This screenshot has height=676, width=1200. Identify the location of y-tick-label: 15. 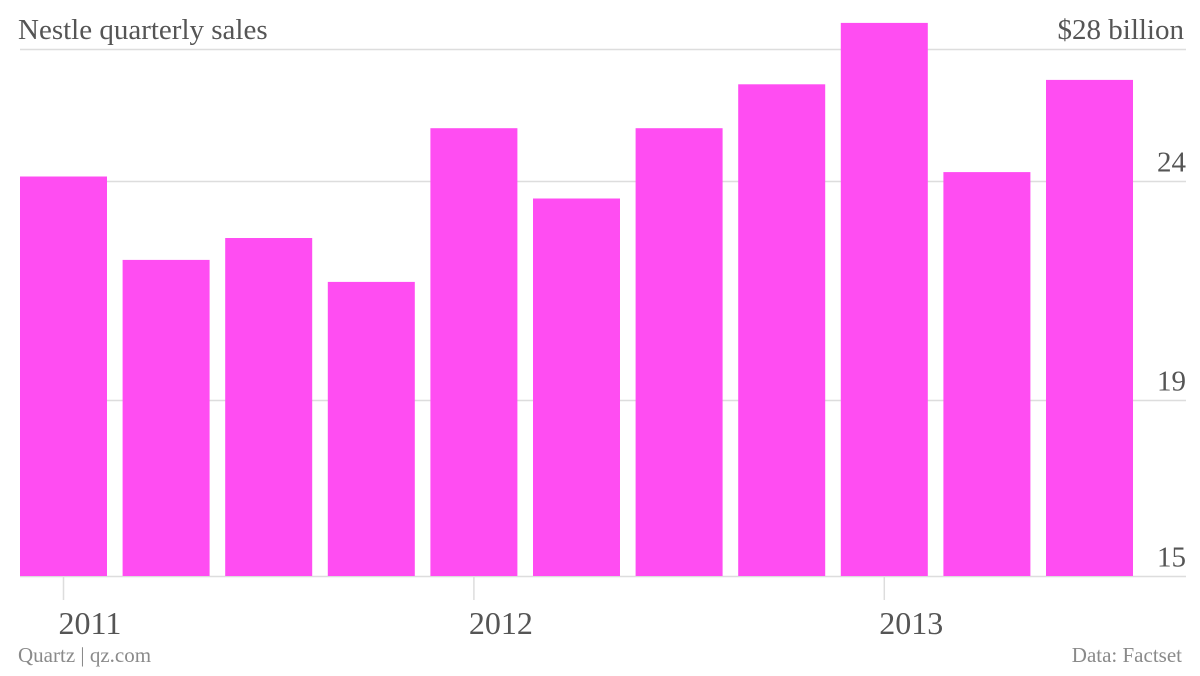
(1171, 558).